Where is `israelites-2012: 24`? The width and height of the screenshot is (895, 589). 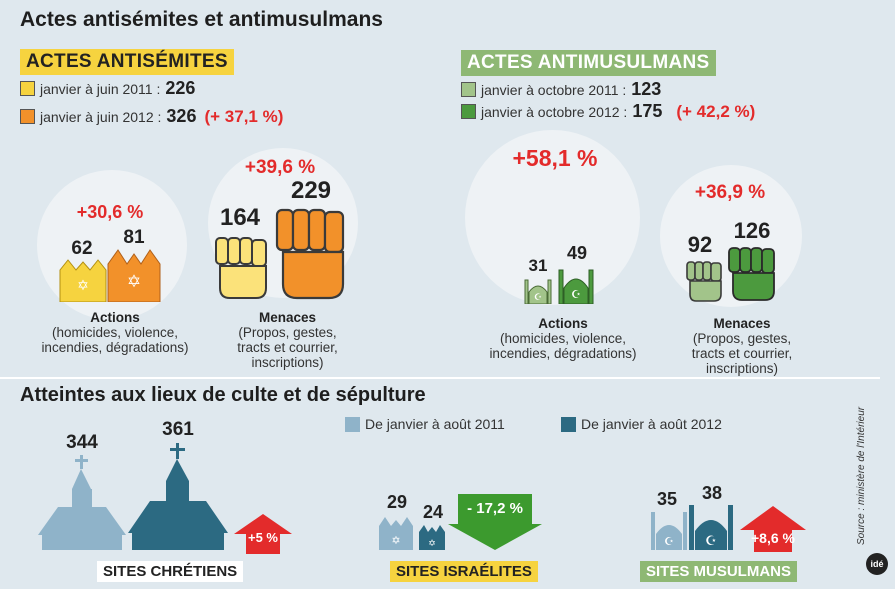
israelites-2012: 24 is located at coordinates (433, 512).